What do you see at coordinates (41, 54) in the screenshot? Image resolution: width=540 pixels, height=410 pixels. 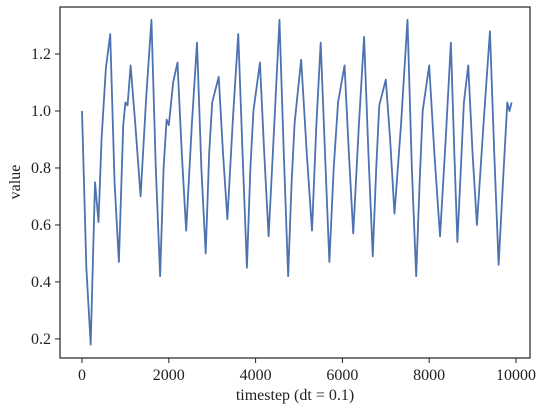 I see `y-tick-label: 1.2` at bounding box center [41, 54].